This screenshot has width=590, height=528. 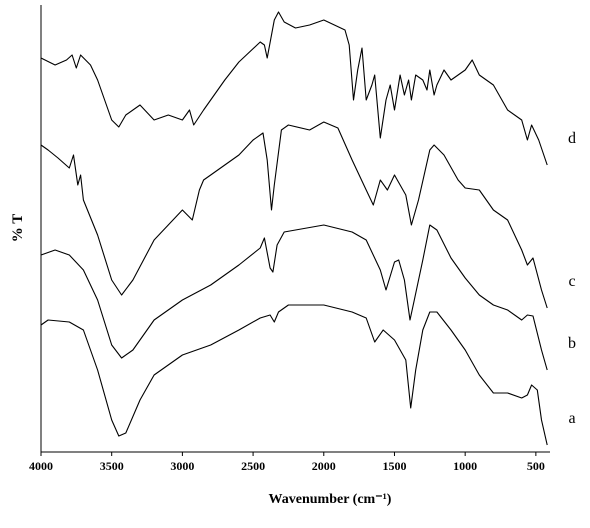 I want to click on series-label: a, so click(x=571, y=418).